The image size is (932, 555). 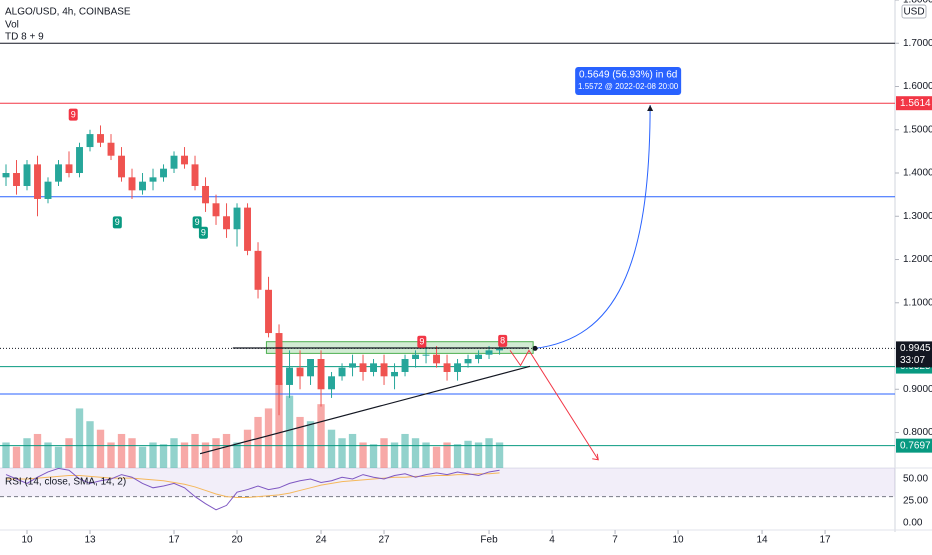 I want to click on y-tick-label: 1.4000, so click(x=917, y=173).